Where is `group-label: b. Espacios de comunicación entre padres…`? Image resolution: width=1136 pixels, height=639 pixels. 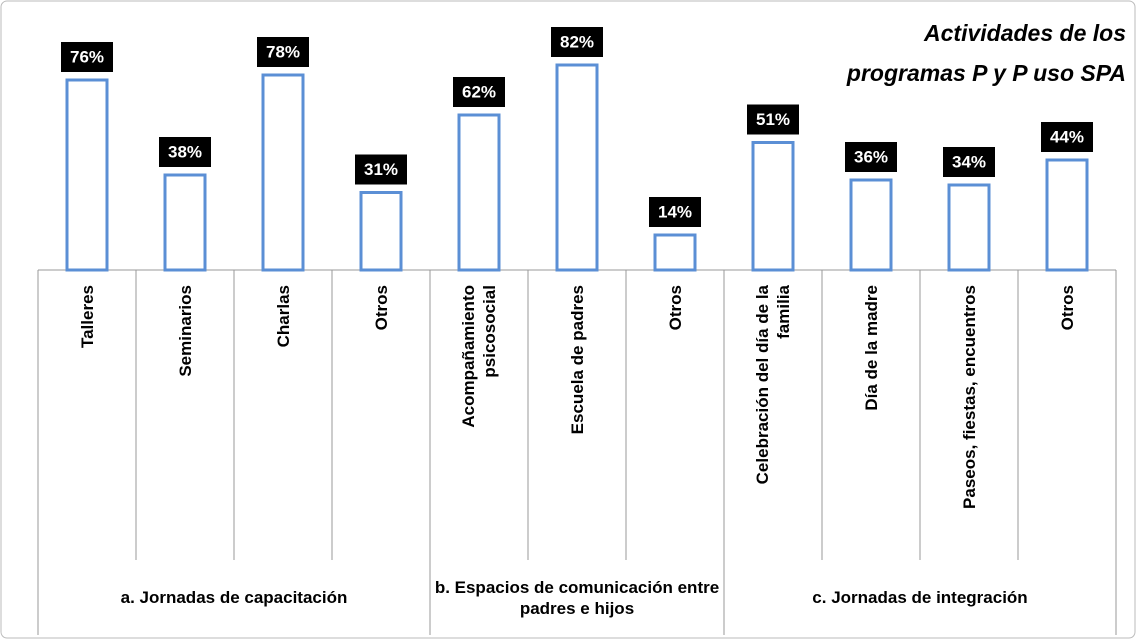
group-label: b. Espacios de comunicación entre padres… is located at coordinates (577, 597).